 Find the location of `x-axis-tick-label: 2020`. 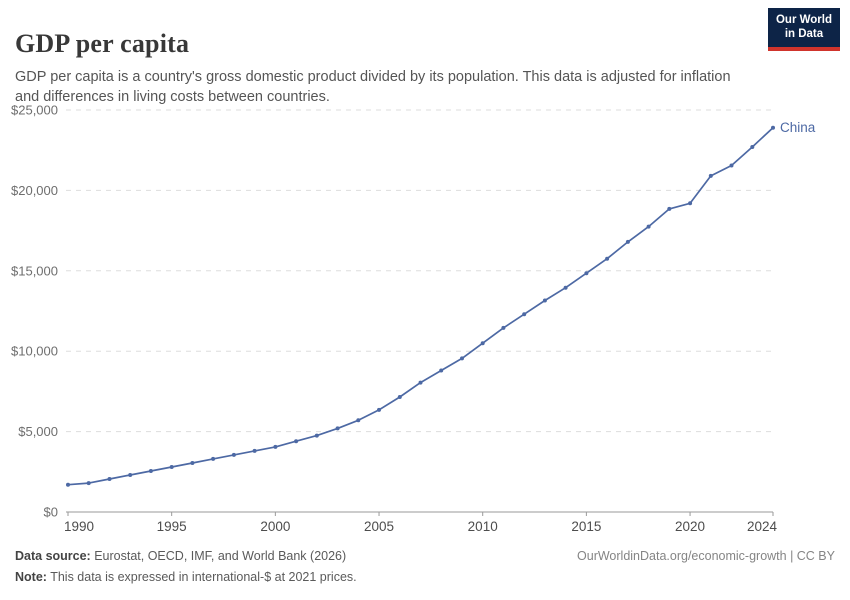

x-axis-tick-label: 2020 is located at coordinates (690, 526).